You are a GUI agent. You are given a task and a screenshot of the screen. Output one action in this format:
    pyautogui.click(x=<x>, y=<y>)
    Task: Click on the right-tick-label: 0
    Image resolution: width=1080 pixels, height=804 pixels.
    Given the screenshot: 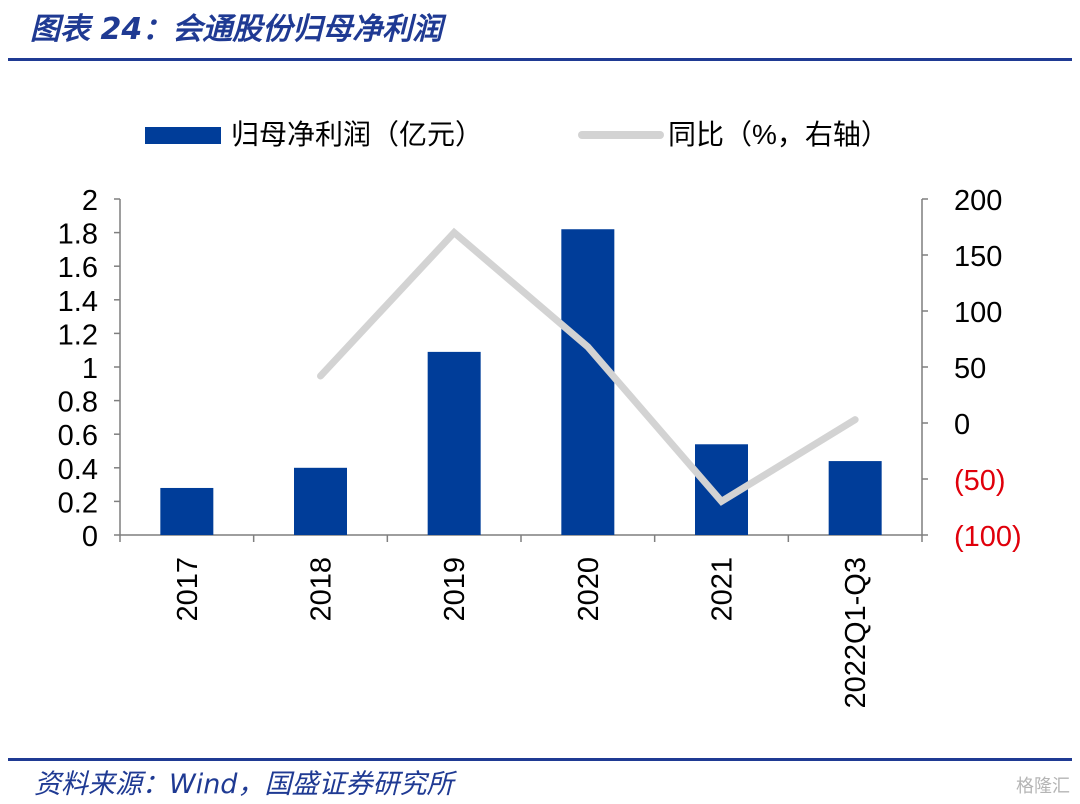 What is the action you would take?
    pyautogui.click(x=962, y=425)
    